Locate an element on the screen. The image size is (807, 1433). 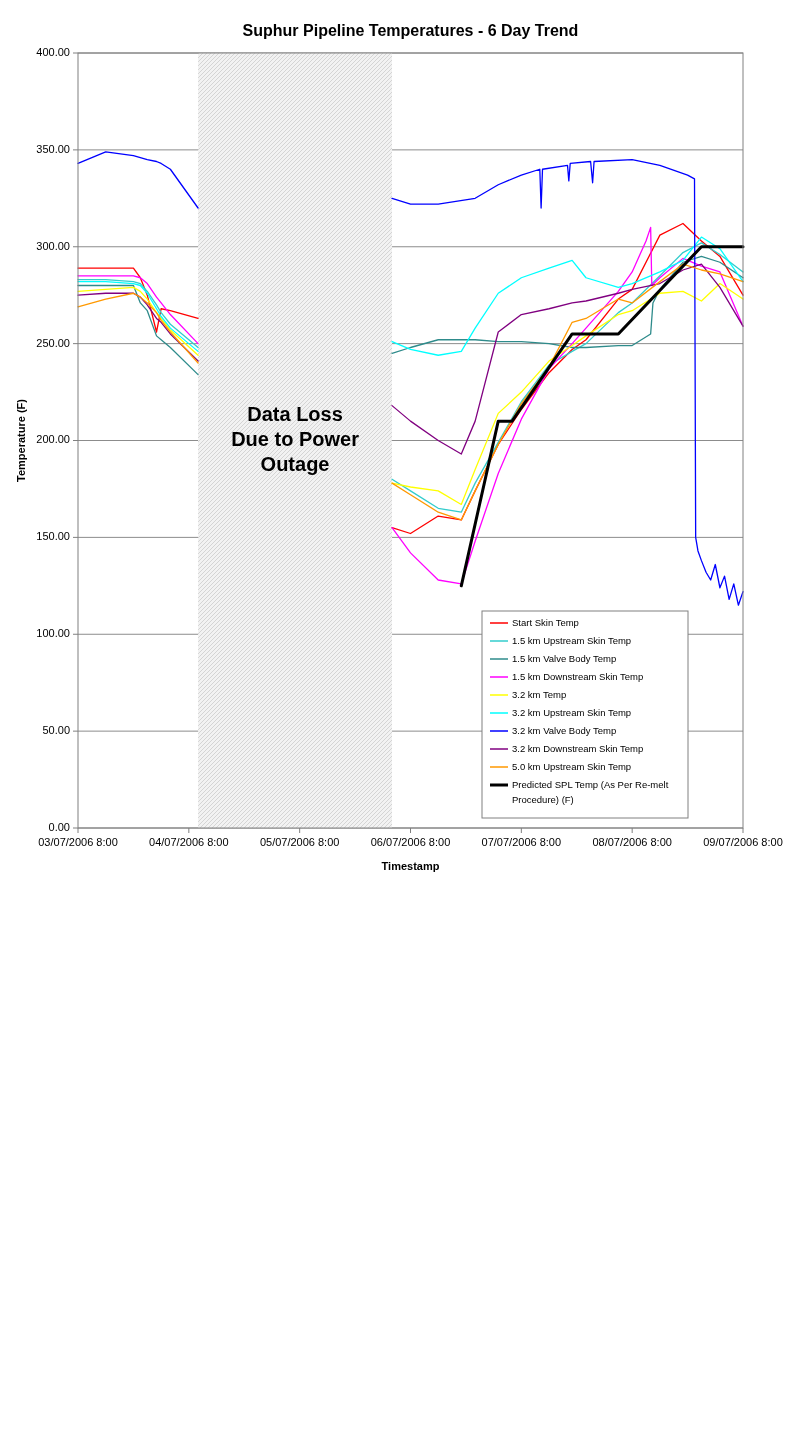
x-tick-label: 03/07/2006 8:00 is located at coordinates (78, 842).